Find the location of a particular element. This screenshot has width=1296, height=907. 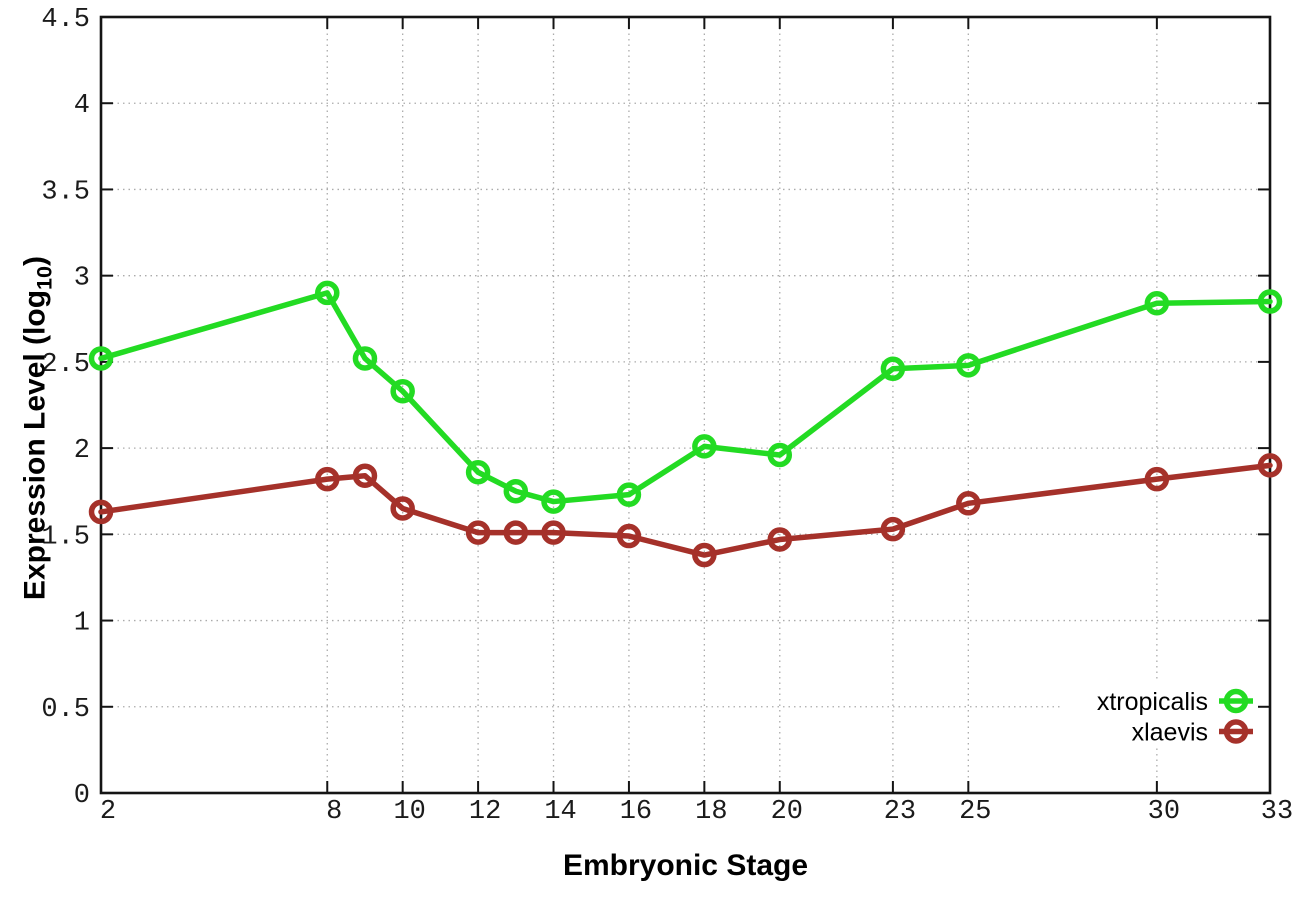

x-tick-label: 23 is located at coordinates (900, 812).